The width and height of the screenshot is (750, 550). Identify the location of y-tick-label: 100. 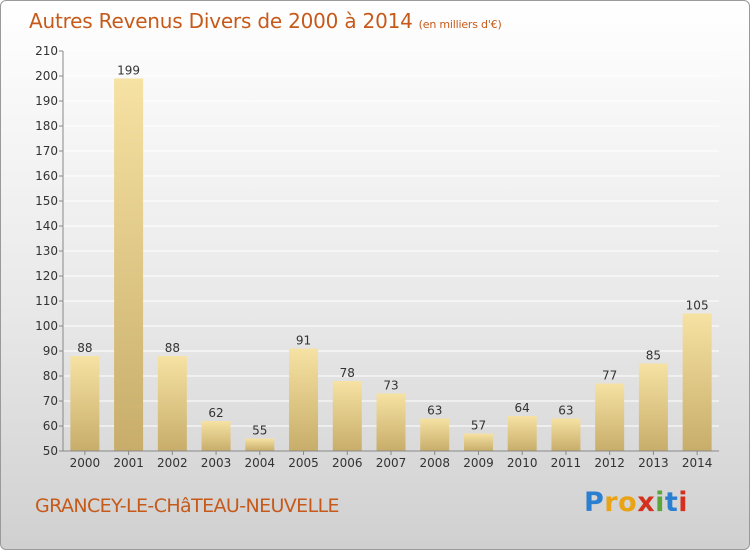
(46, 326).